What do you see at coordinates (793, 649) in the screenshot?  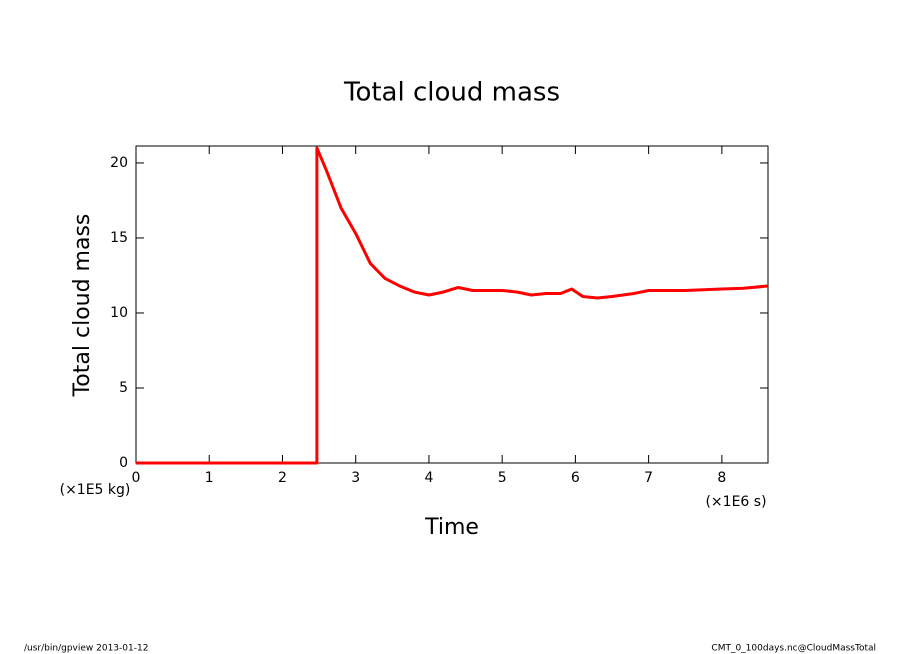 I see `footer-right: CMT_0_100days.nc@CloudMassTotal` at bounding box center [793, 649].